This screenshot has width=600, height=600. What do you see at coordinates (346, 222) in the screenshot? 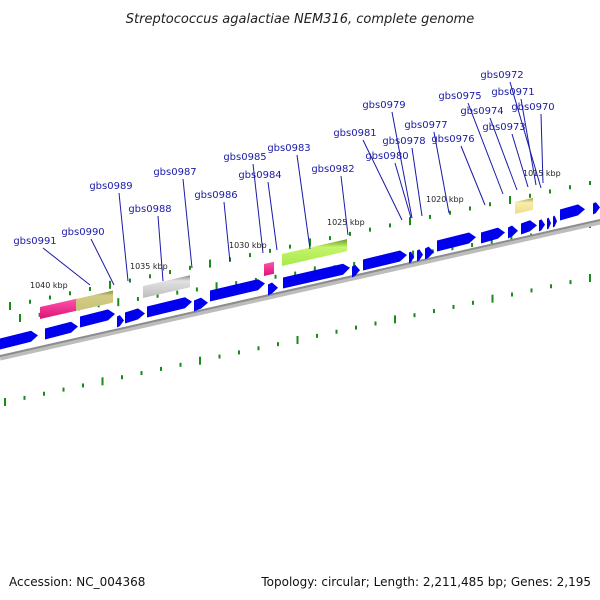
I see `kbp-label: 1025 kbp` at bounding box center [346, 222].